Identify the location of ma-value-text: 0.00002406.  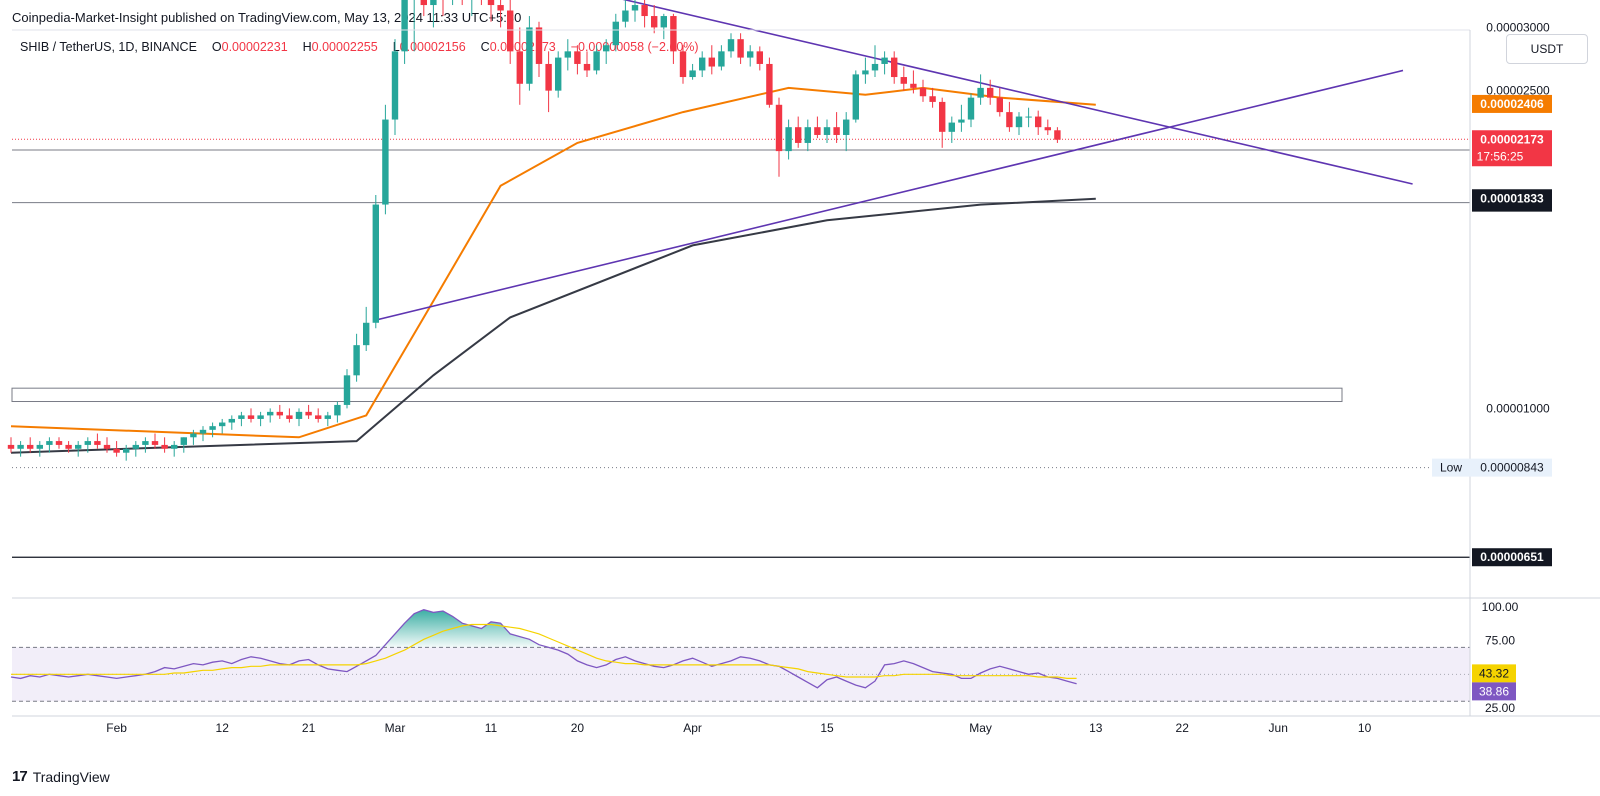
(1512, 104).